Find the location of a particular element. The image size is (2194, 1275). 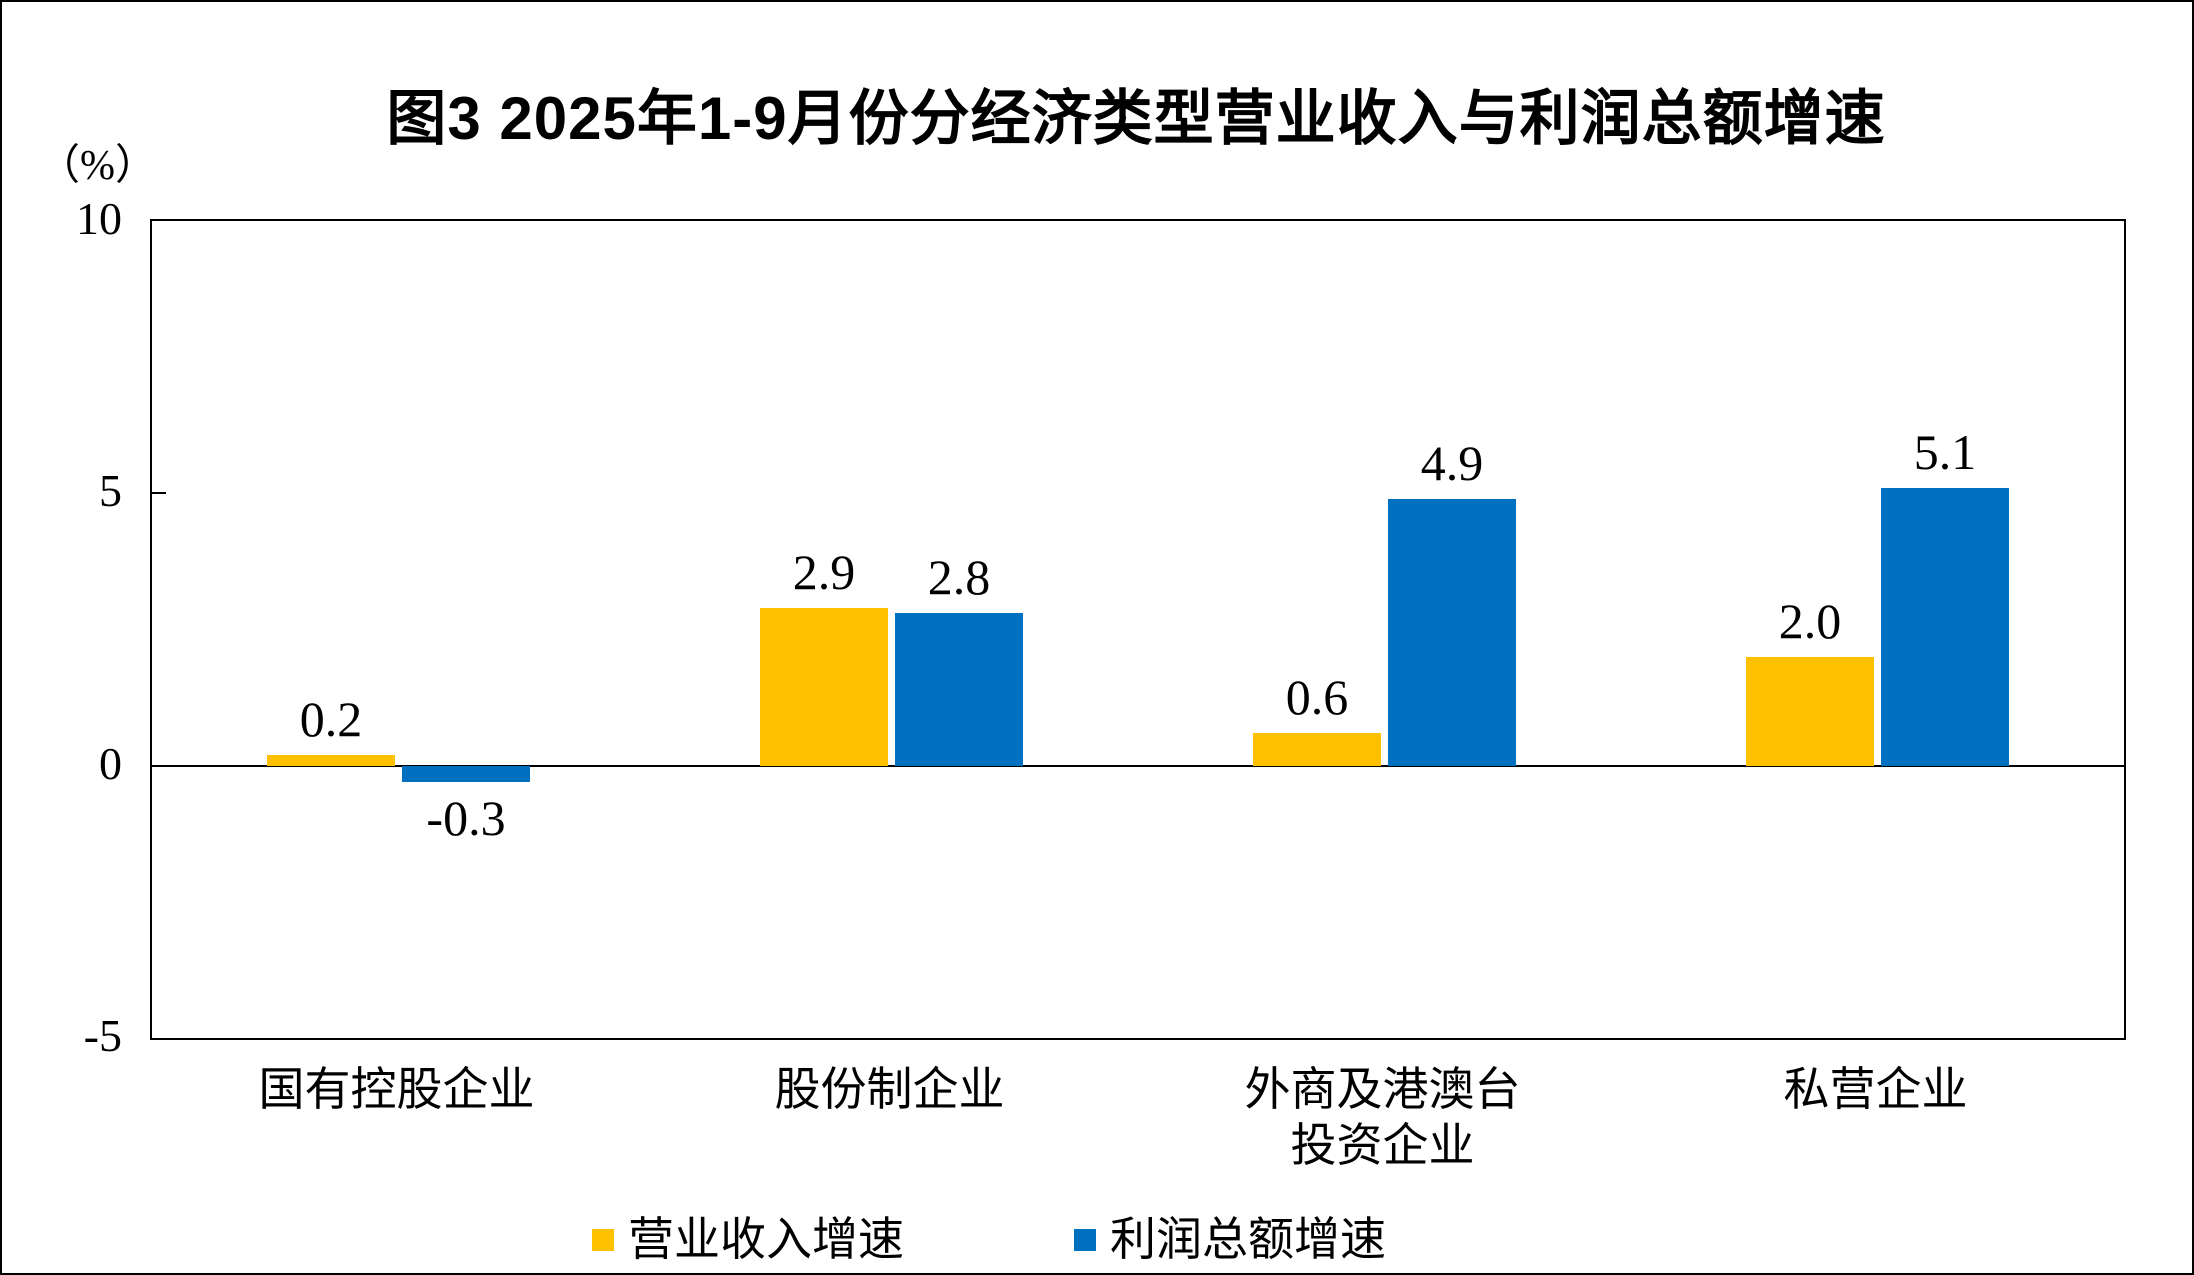

bar-value-label: -0.3 is located at coordinates (466, 818).